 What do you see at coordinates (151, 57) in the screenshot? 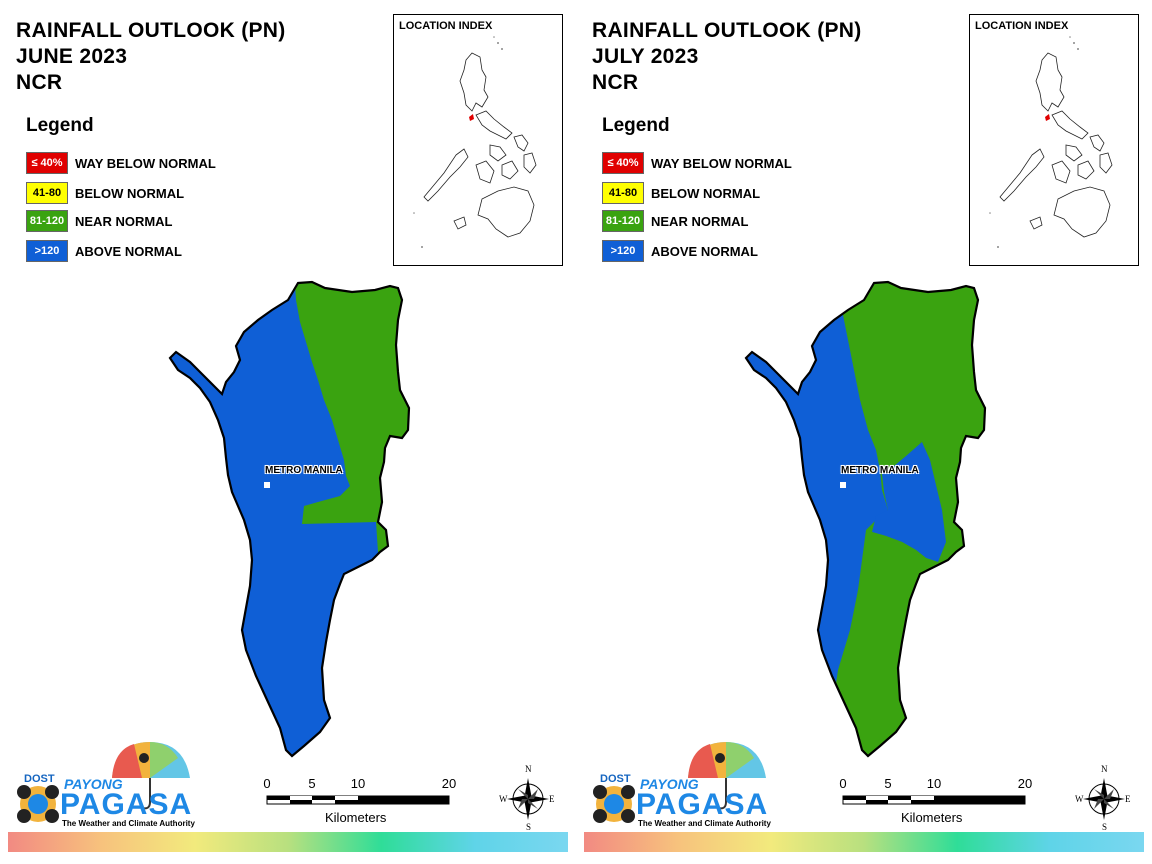
I see `map-title: RAINFALL OUTLOOK (PN) JUNE 2023 NCR` at bounding box center [151, 57].